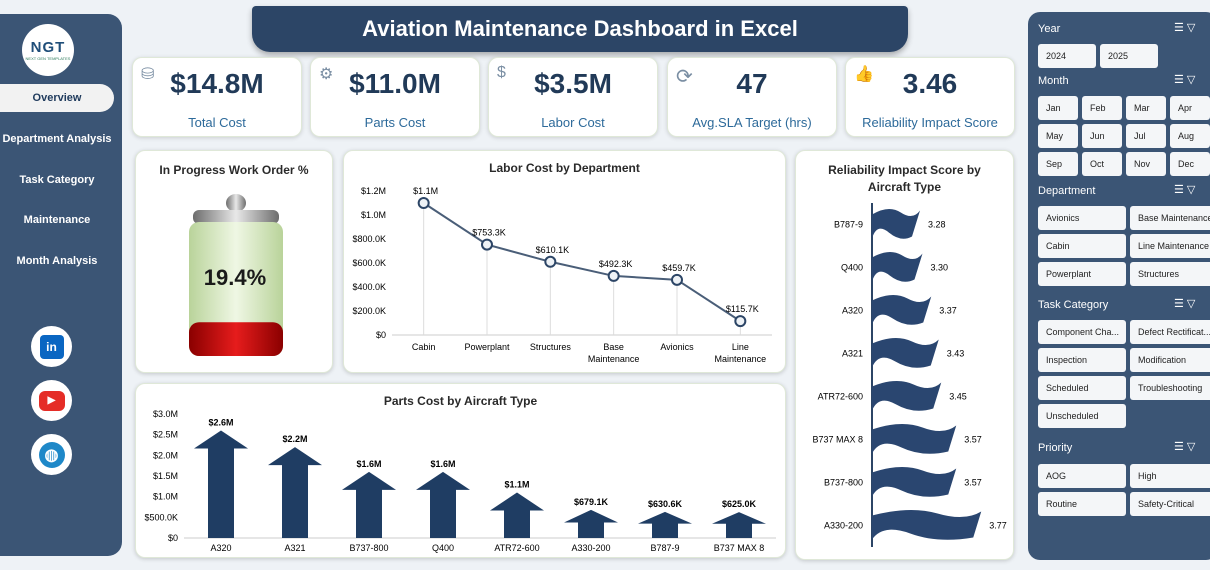 This screenshot has height=570, width=1210. I want to click on data-label: 3.37, so click(948, 311).